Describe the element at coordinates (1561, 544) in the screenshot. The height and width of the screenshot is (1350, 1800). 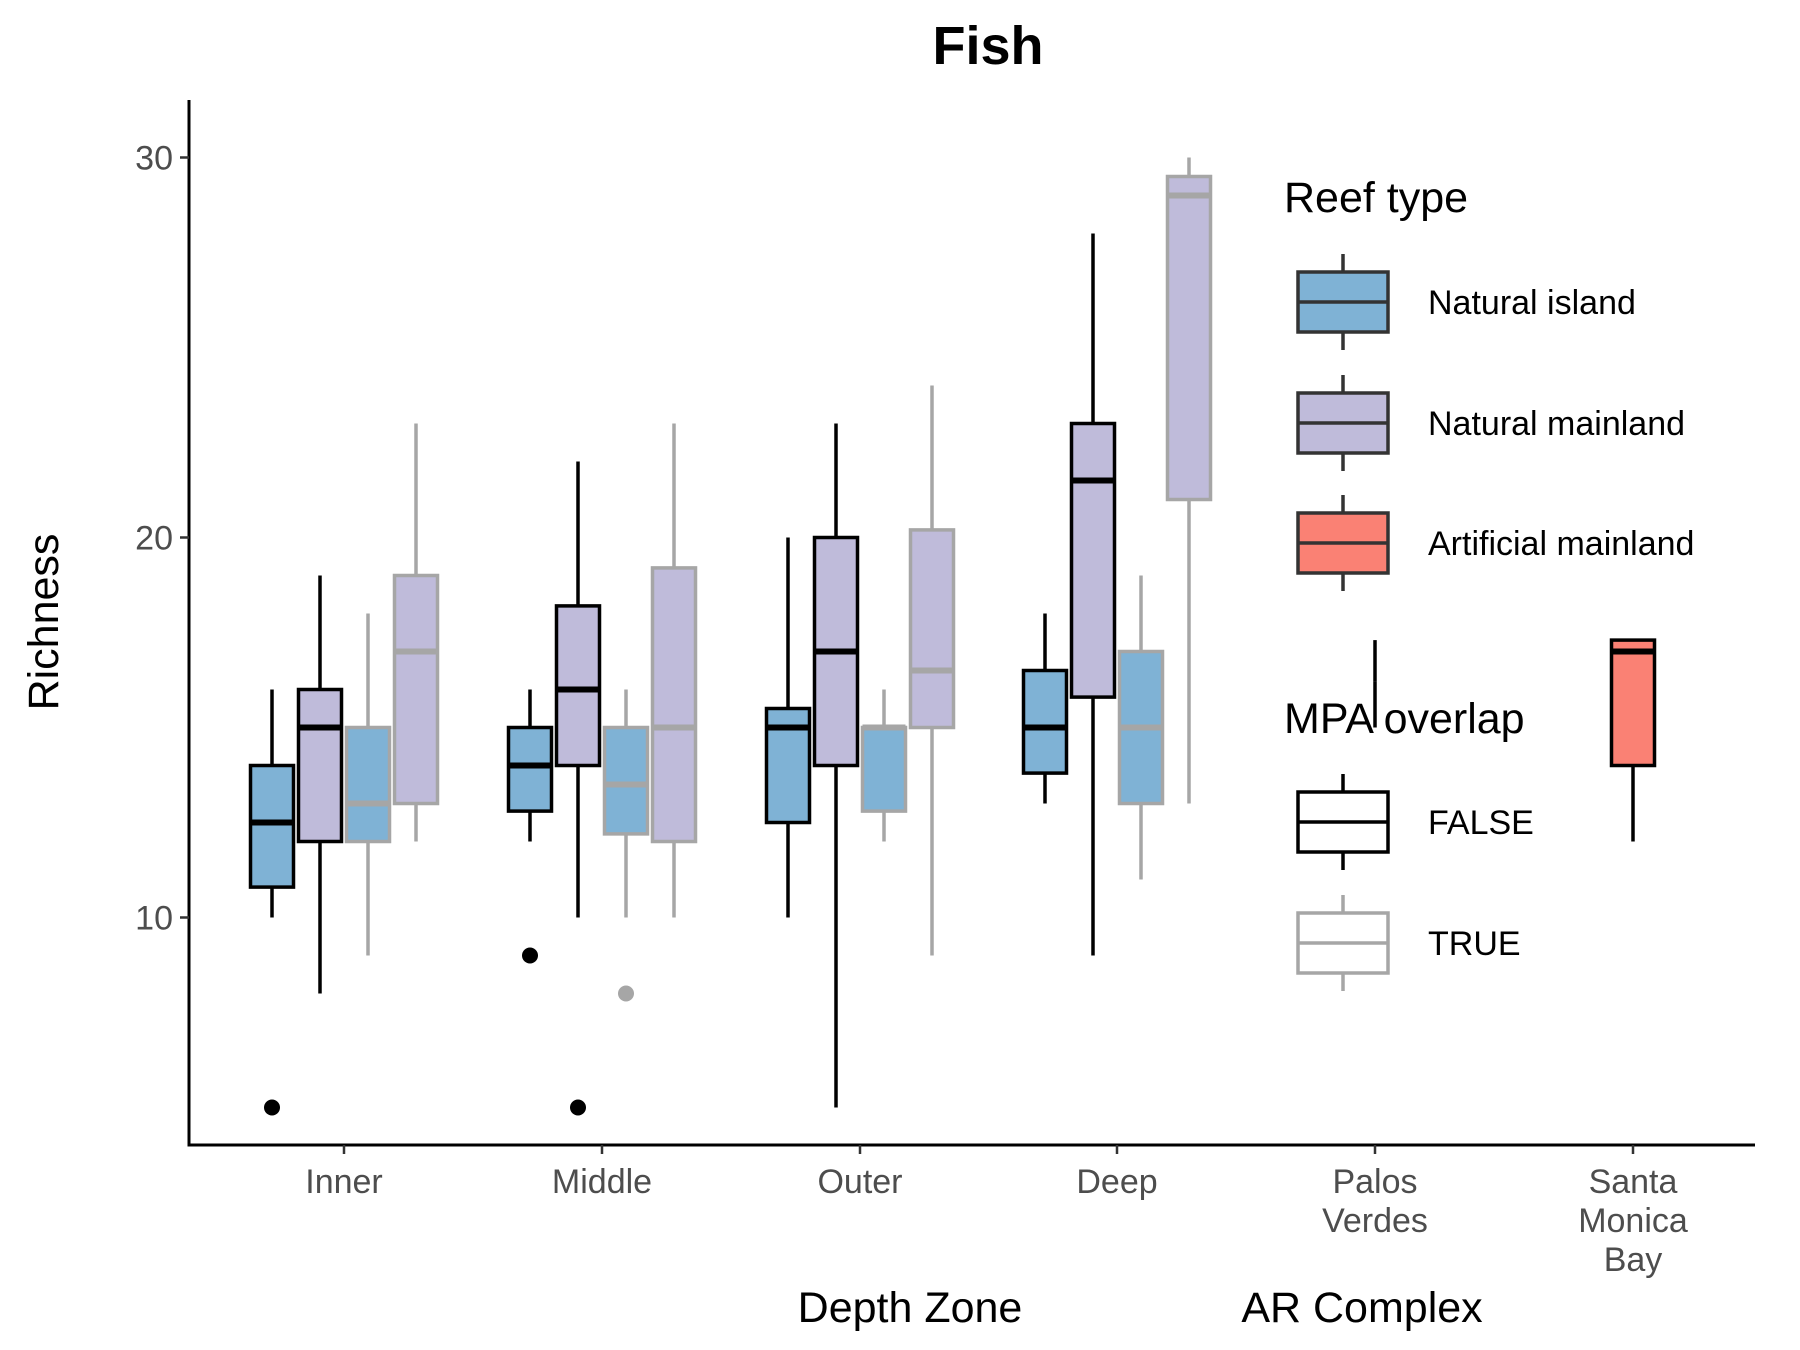
I see `legend-label-artificial-mainland: Artificial mainland` at that location.